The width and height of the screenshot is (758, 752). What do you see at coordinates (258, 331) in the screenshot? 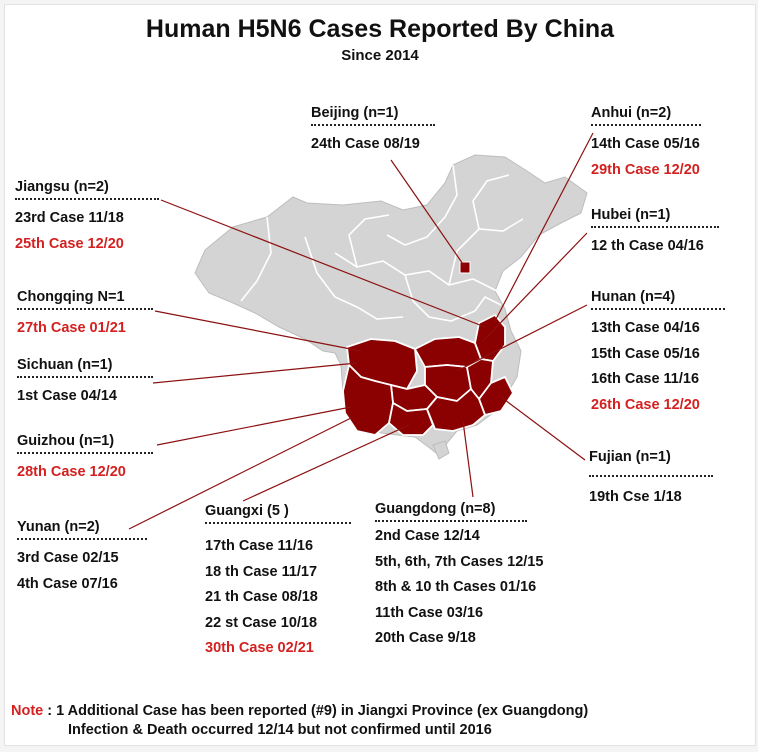
I see `leader-chongqing` at bounding box center [258, 331].